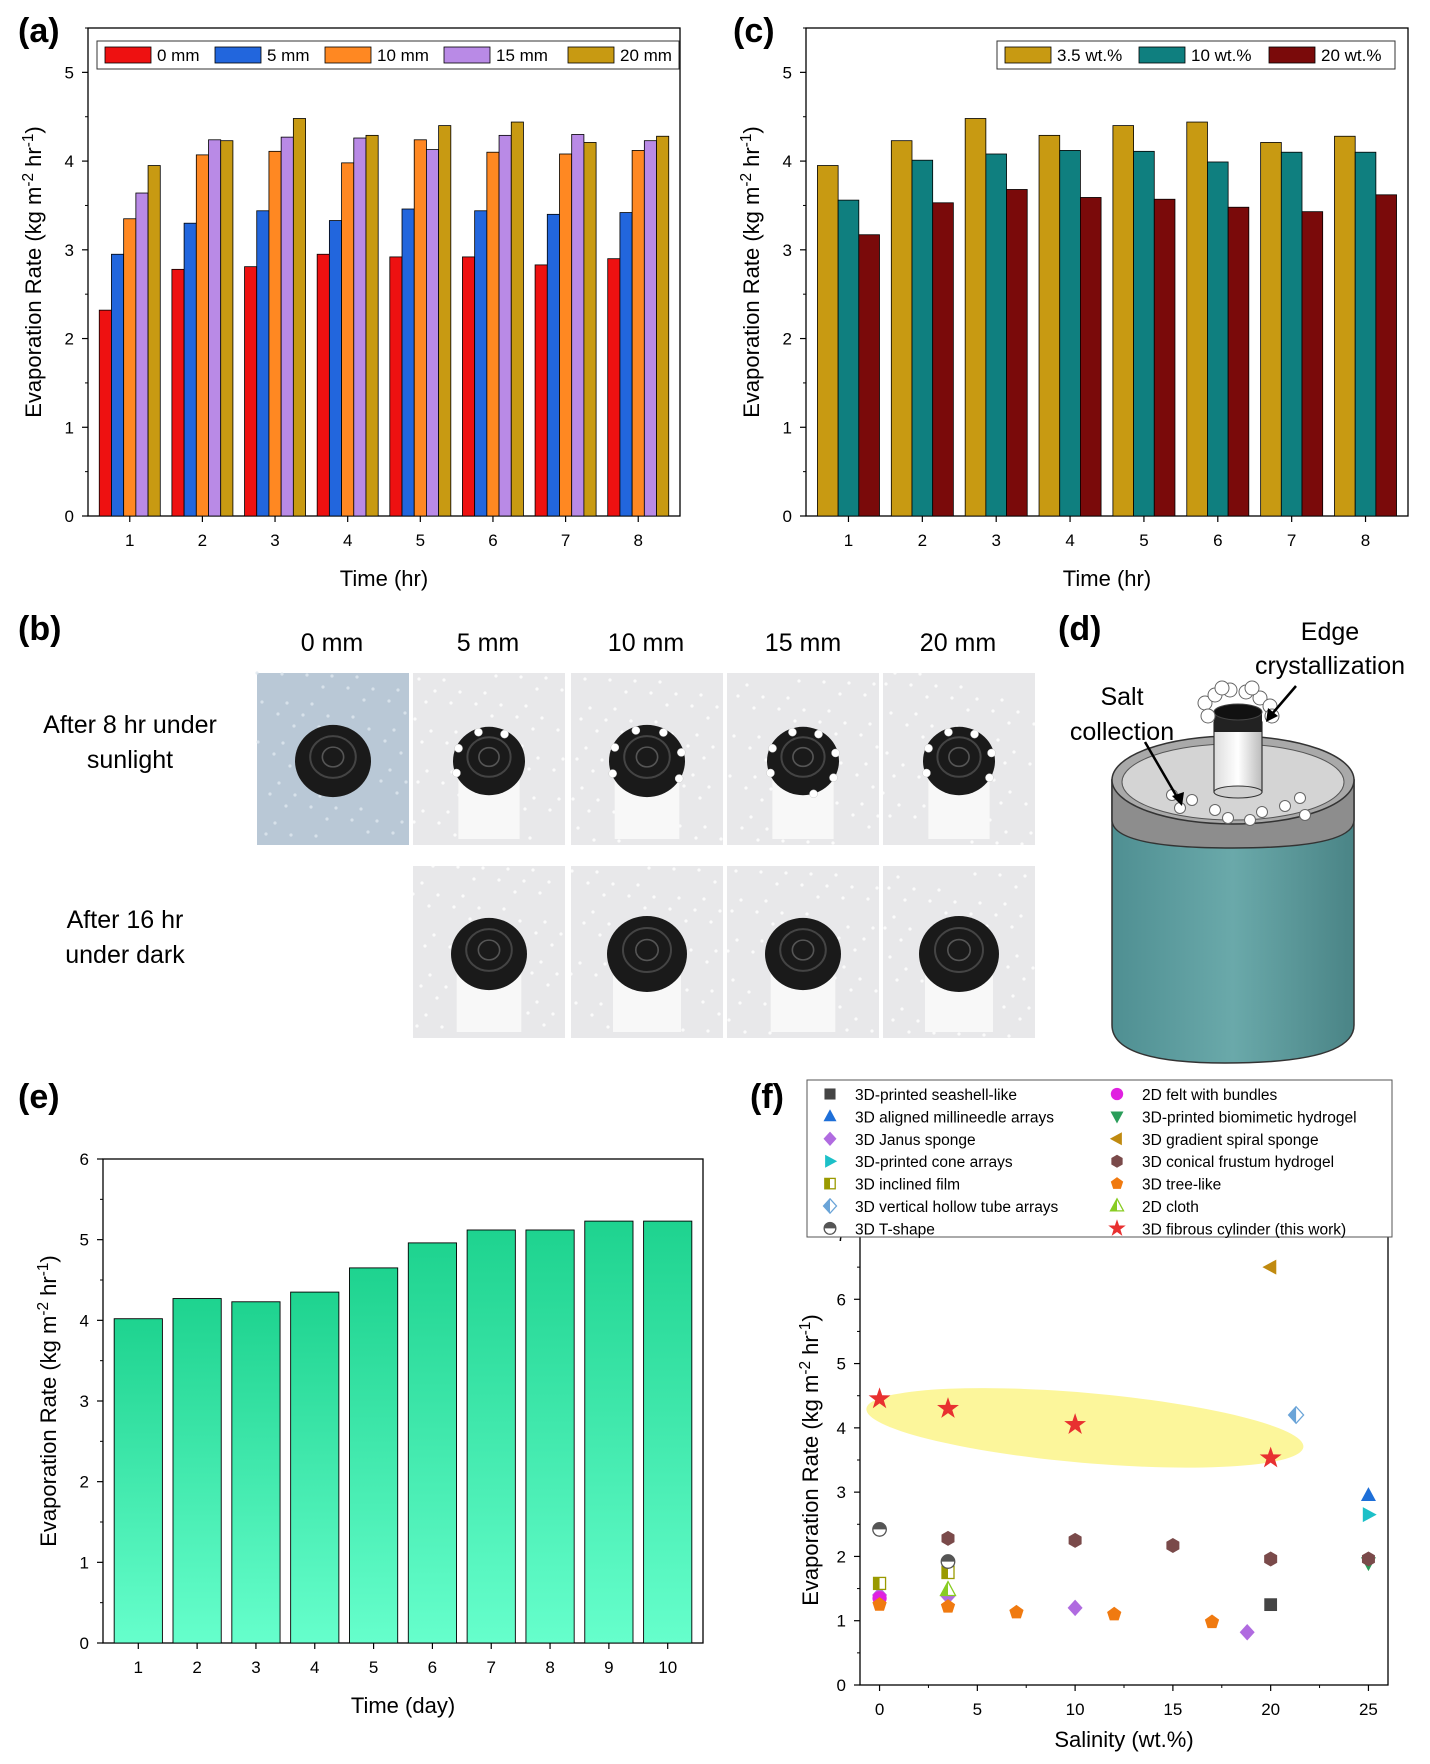  I want to click on photo-col-10mm: 10 mm, so click(646, 643).